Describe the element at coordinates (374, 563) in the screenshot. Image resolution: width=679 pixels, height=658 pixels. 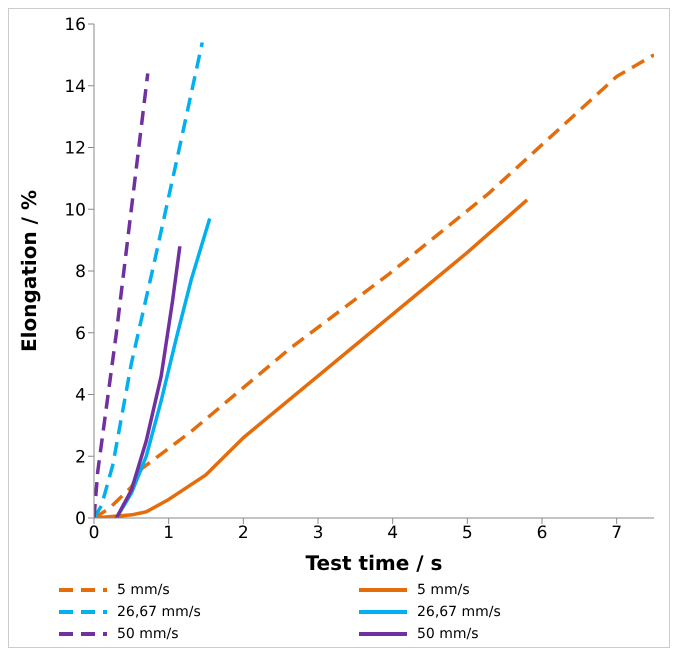
I see `x-axis-title: Test time / s` at that location.